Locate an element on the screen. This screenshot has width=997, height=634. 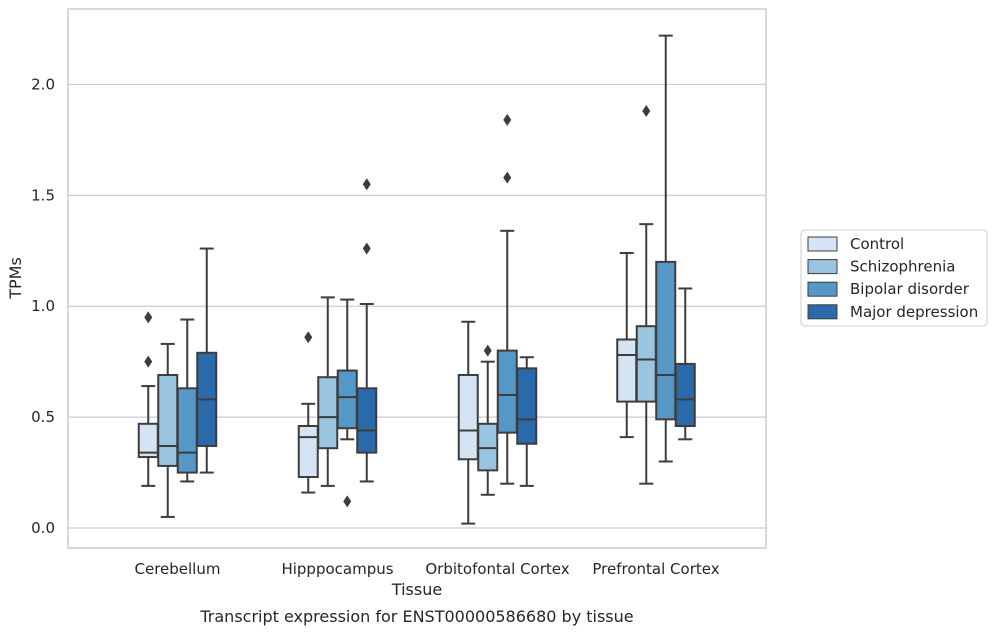
x-tick-label: Prefrontal Cortex is located at coordinates (655, 569).